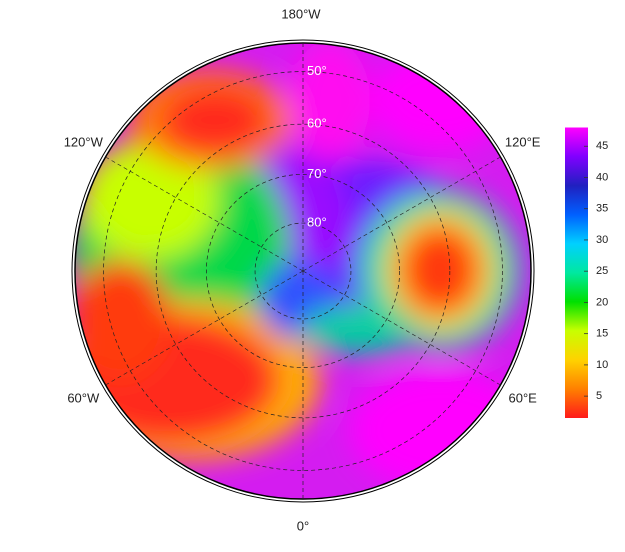  I want to click on latitude-label: 50°, so click(317, 70).